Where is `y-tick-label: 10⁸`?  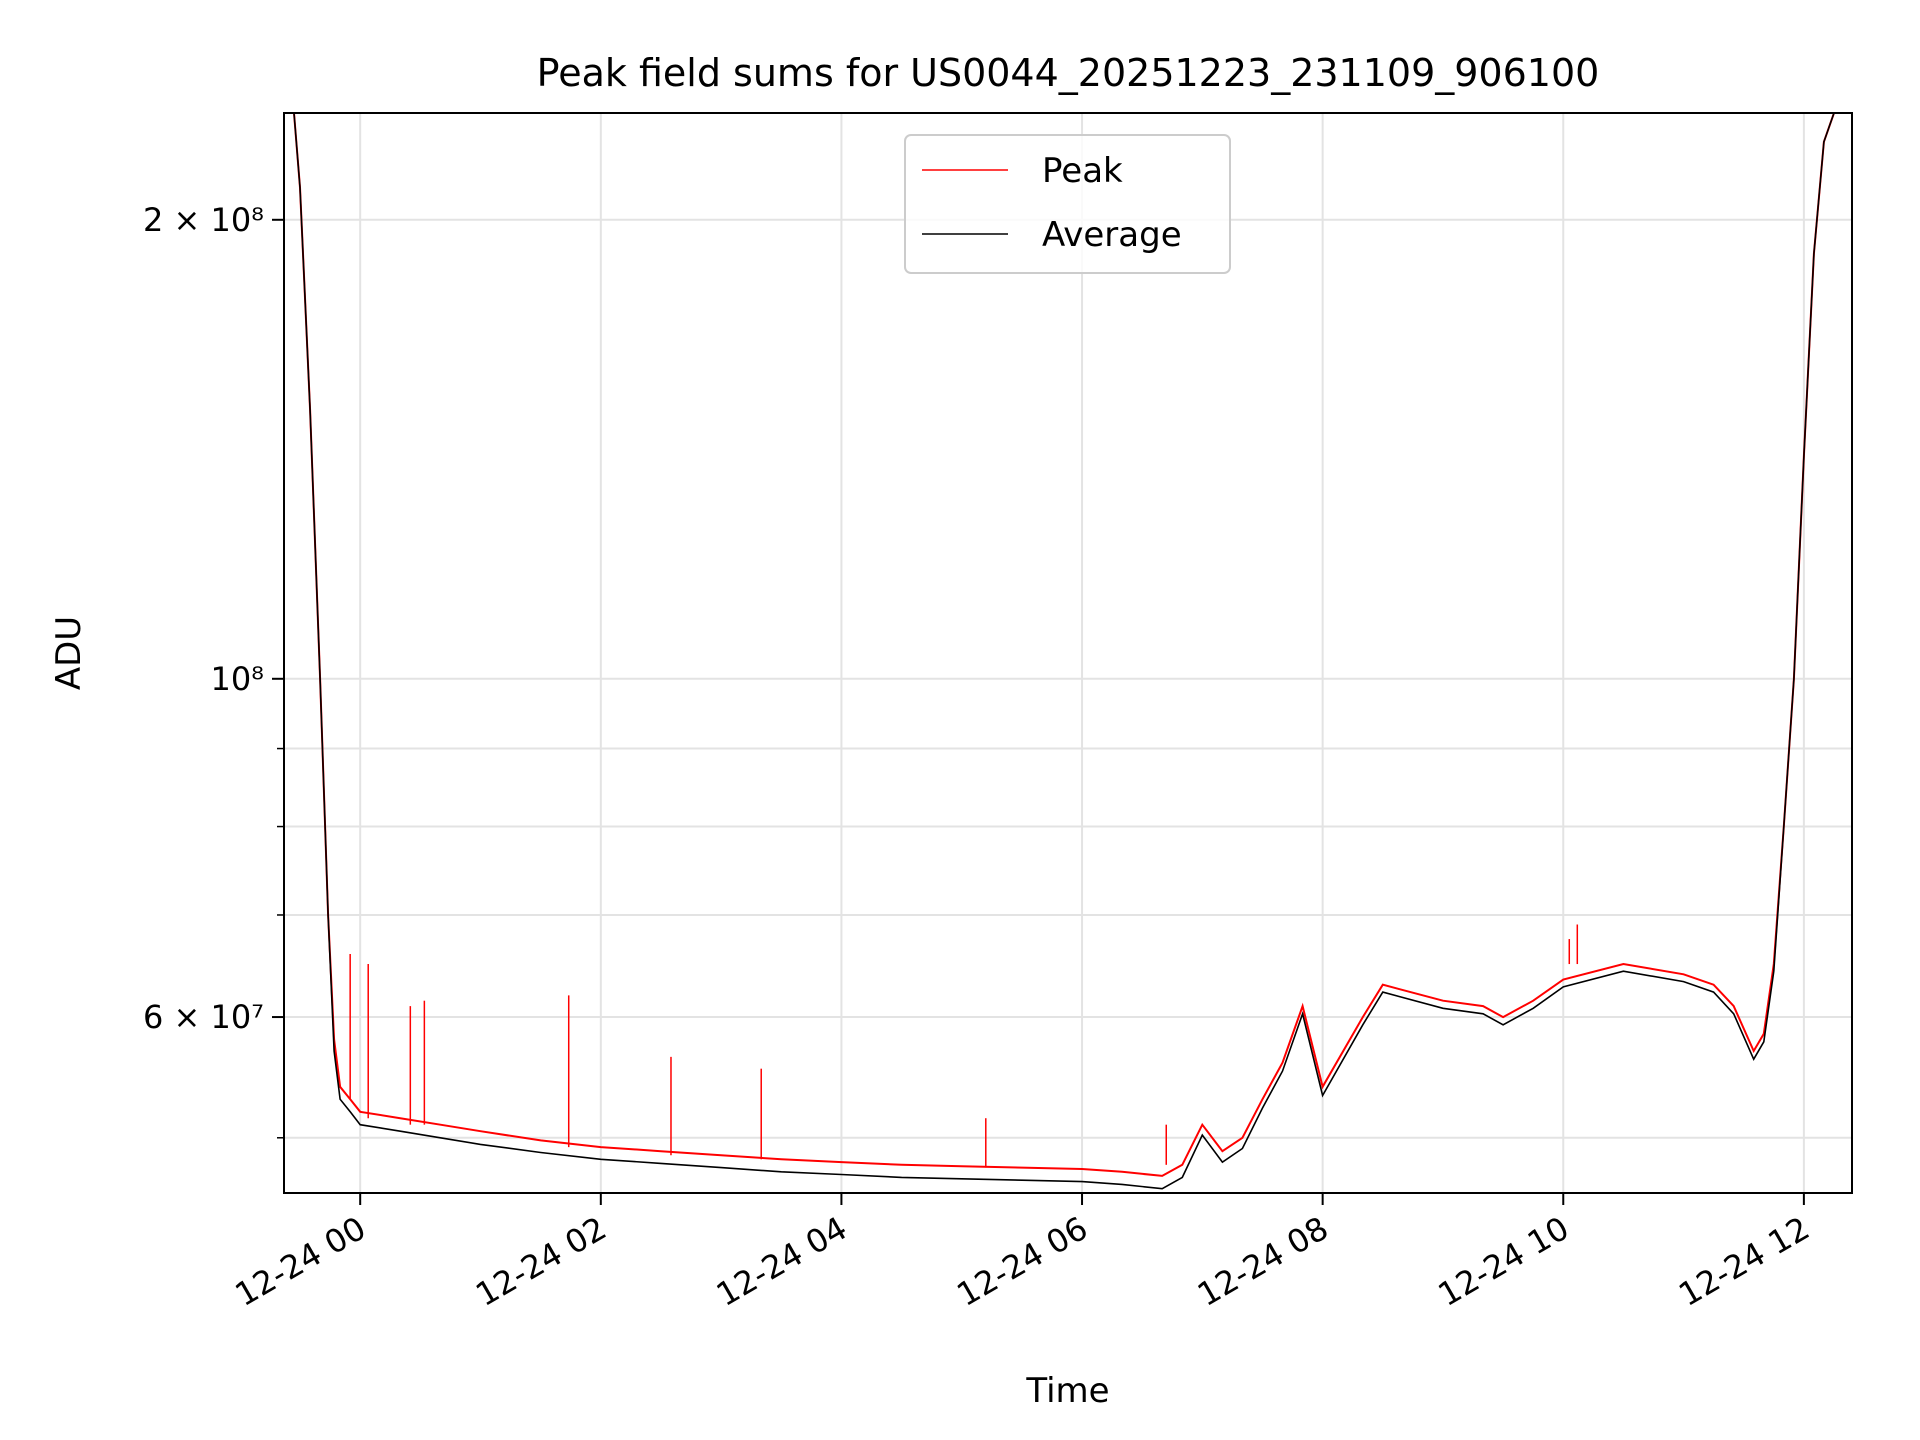 y-tick-label: 10⁸ is located at coordinates (237, 679).